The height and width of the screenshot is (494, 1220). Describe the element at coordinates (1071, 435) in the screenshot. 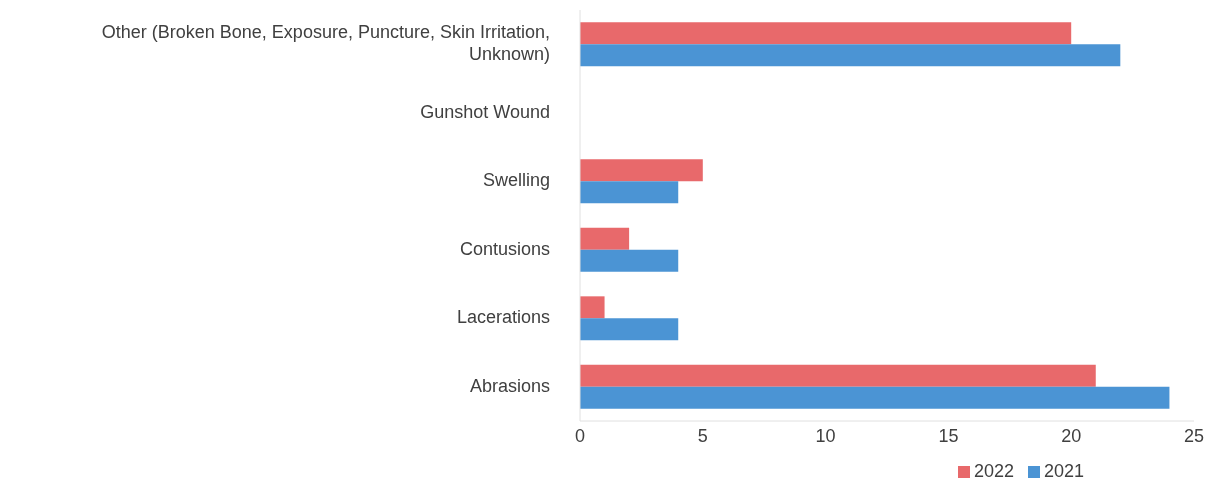

I see `x-tick-label: 20` at that location.